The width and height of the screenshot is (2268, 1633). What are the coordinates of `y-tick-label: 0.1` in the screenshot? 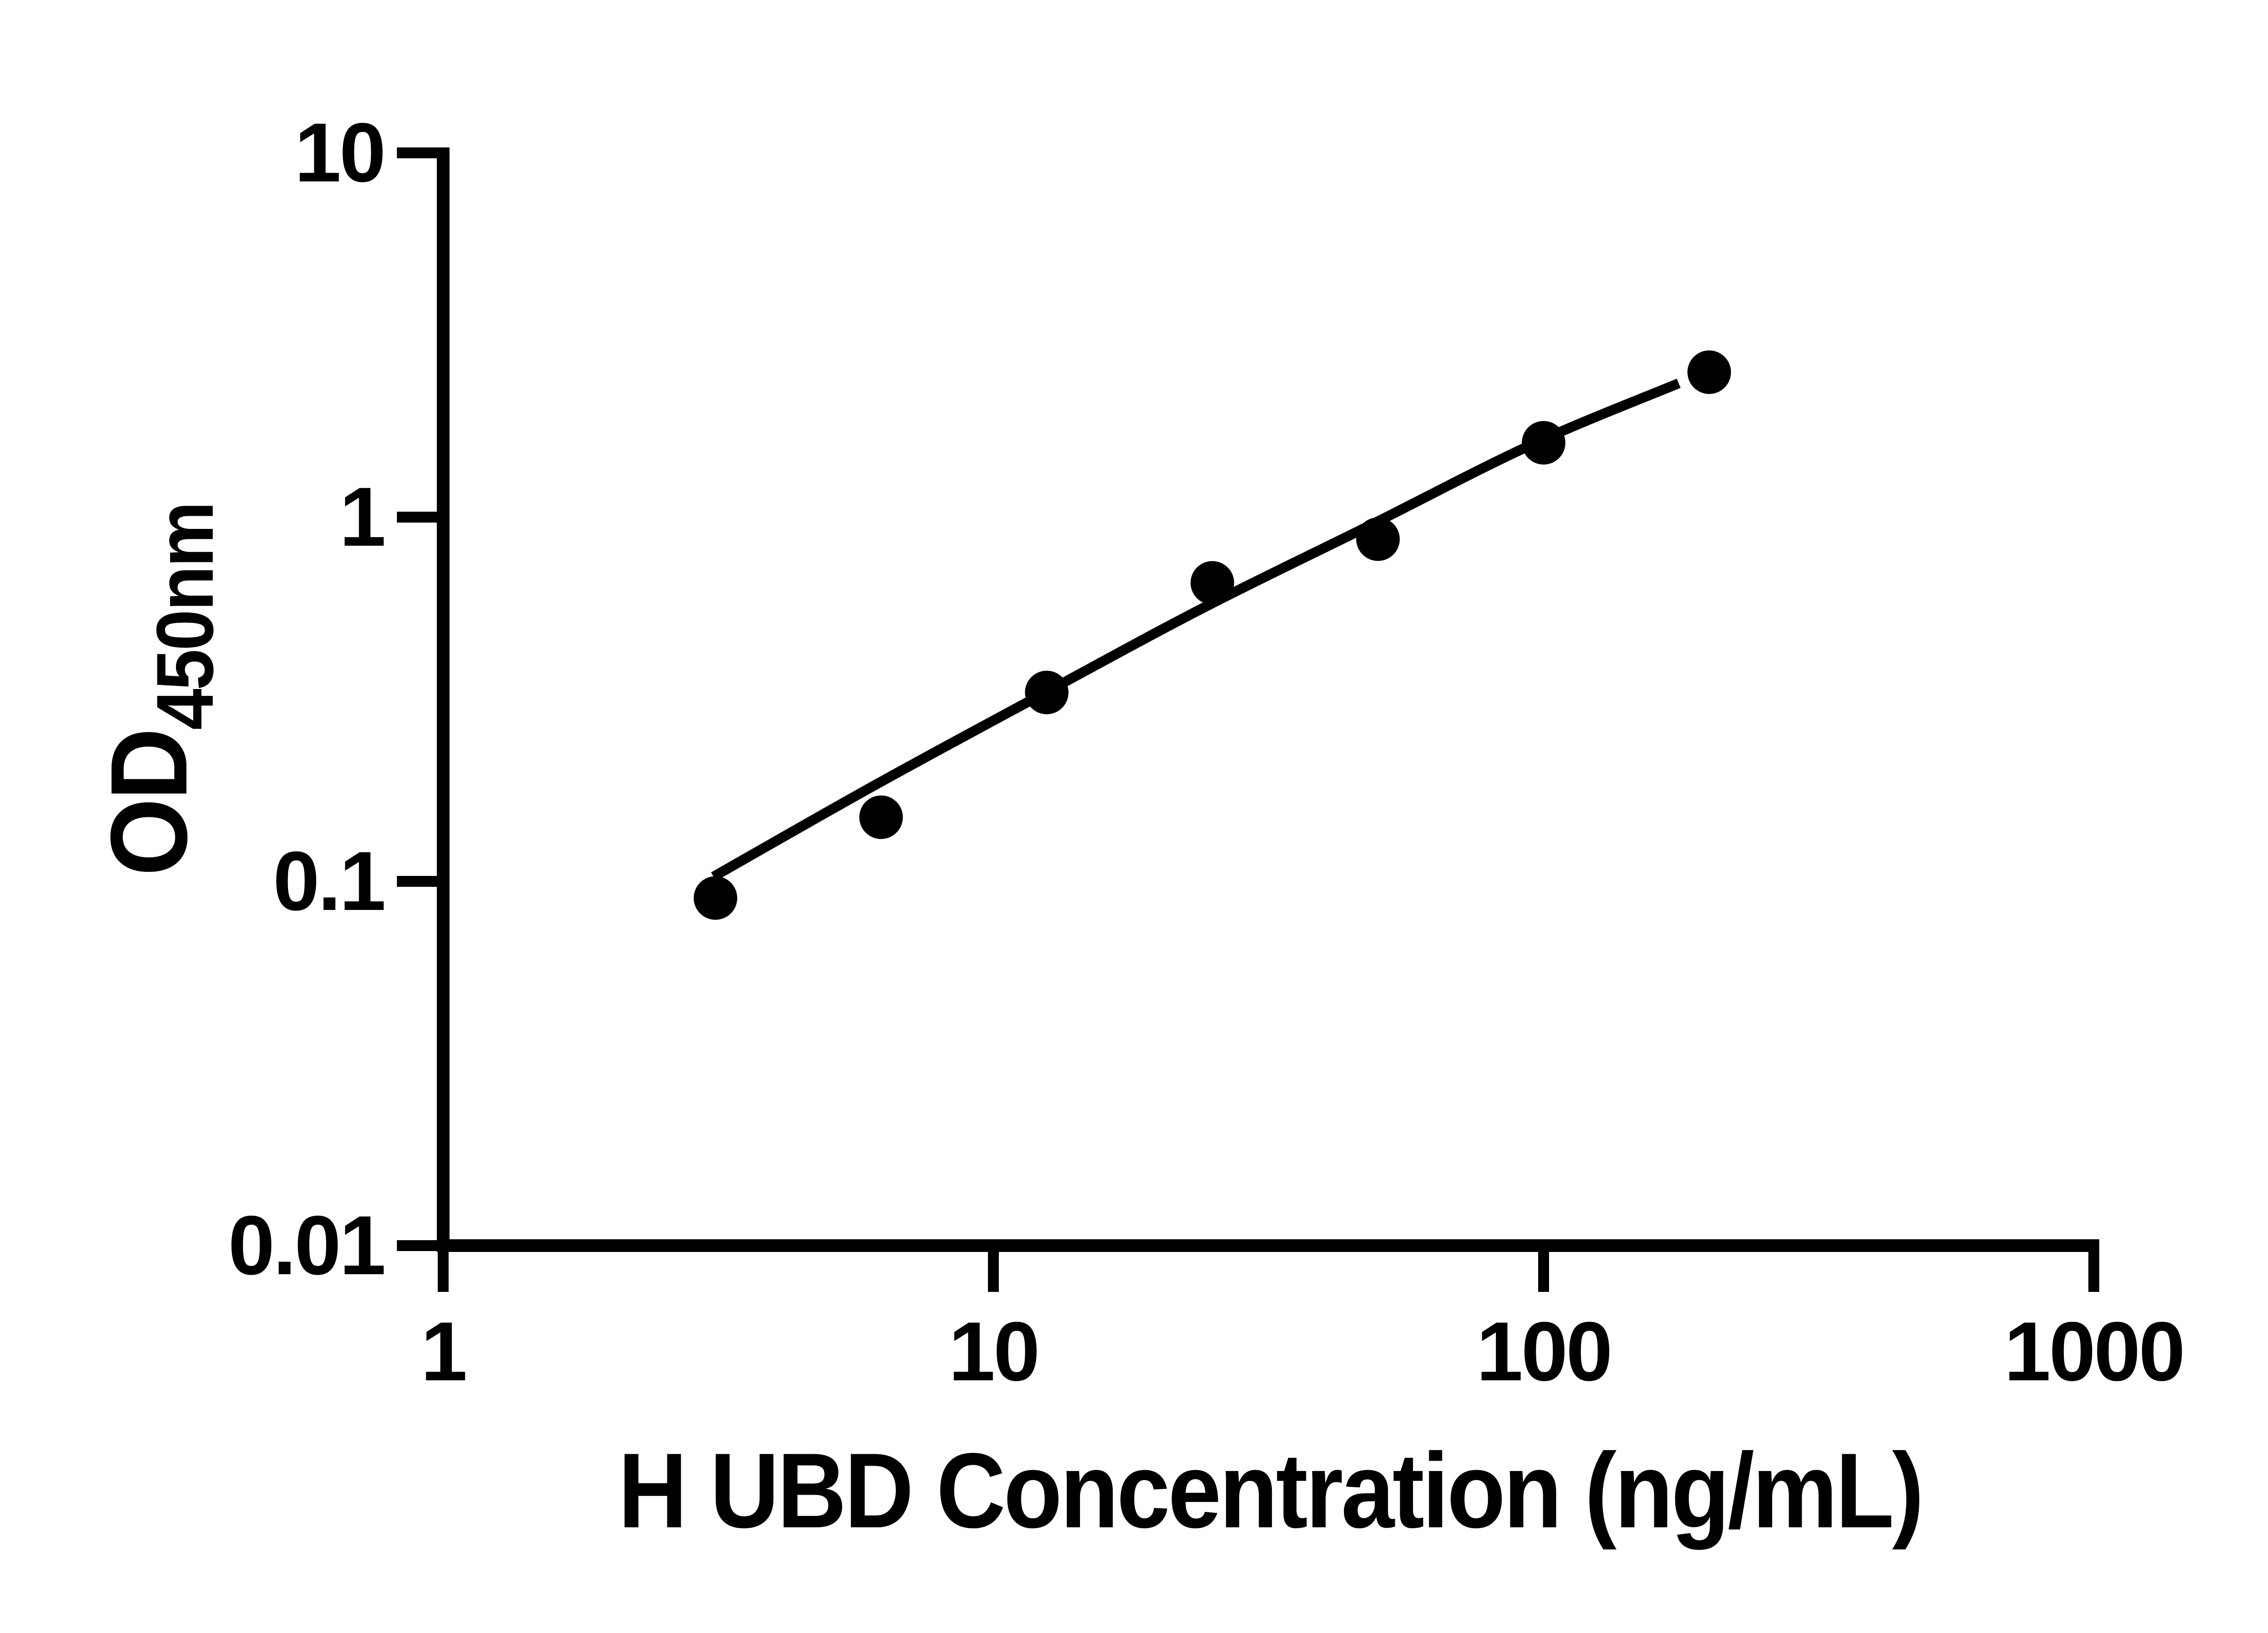 It's located at (329, 881).